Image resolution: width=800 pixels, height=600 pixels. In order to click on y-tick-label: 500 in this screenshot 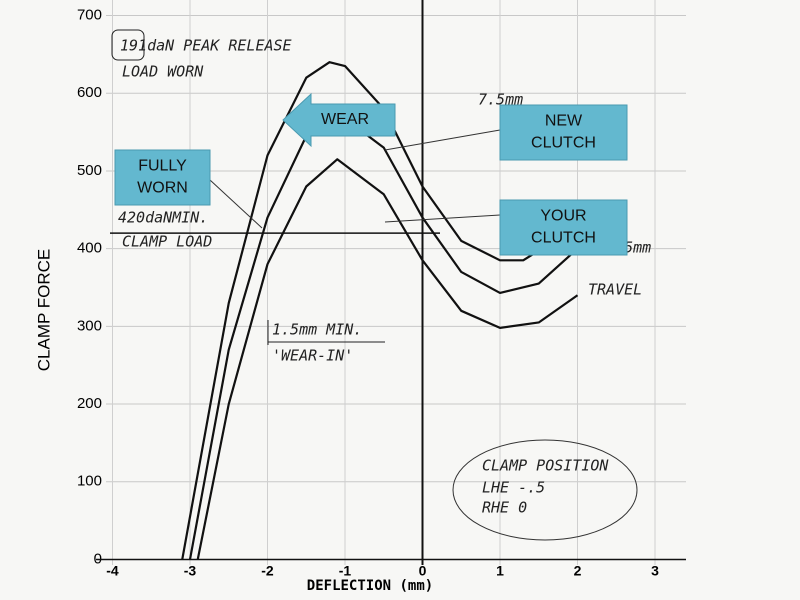, I will do `click(89, 170)`.